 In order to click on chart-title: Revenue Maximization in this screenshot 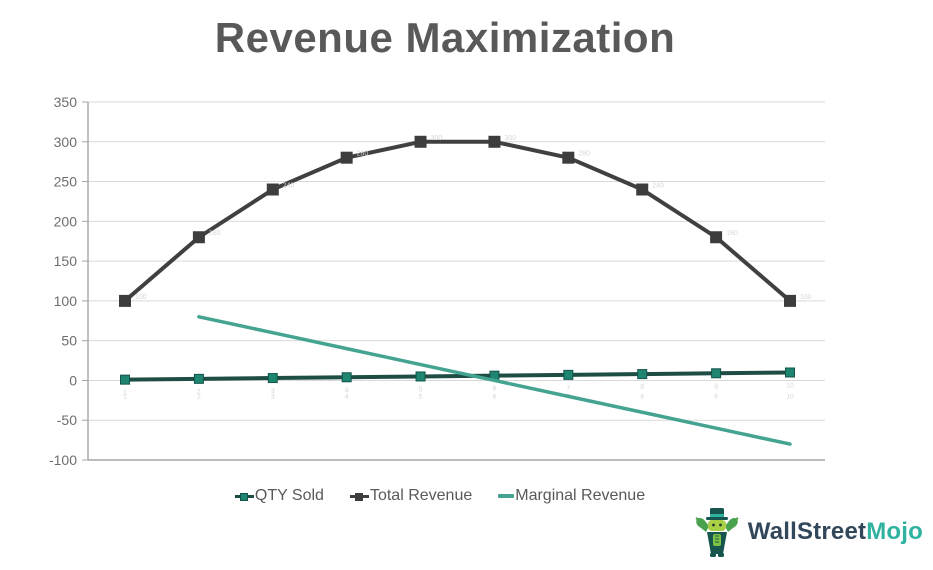, I will do `click(445, 37)`.